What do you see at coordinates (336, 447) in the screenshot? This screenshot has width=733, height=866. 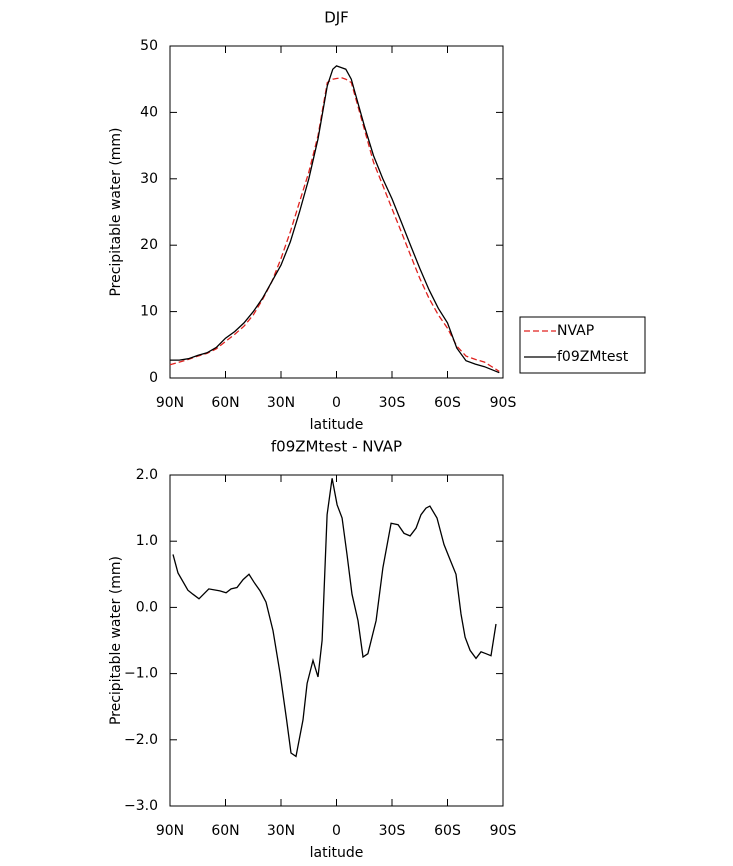 I see `chart-title: f09ZMtest - NVAP` at bounding box center [336, 447].